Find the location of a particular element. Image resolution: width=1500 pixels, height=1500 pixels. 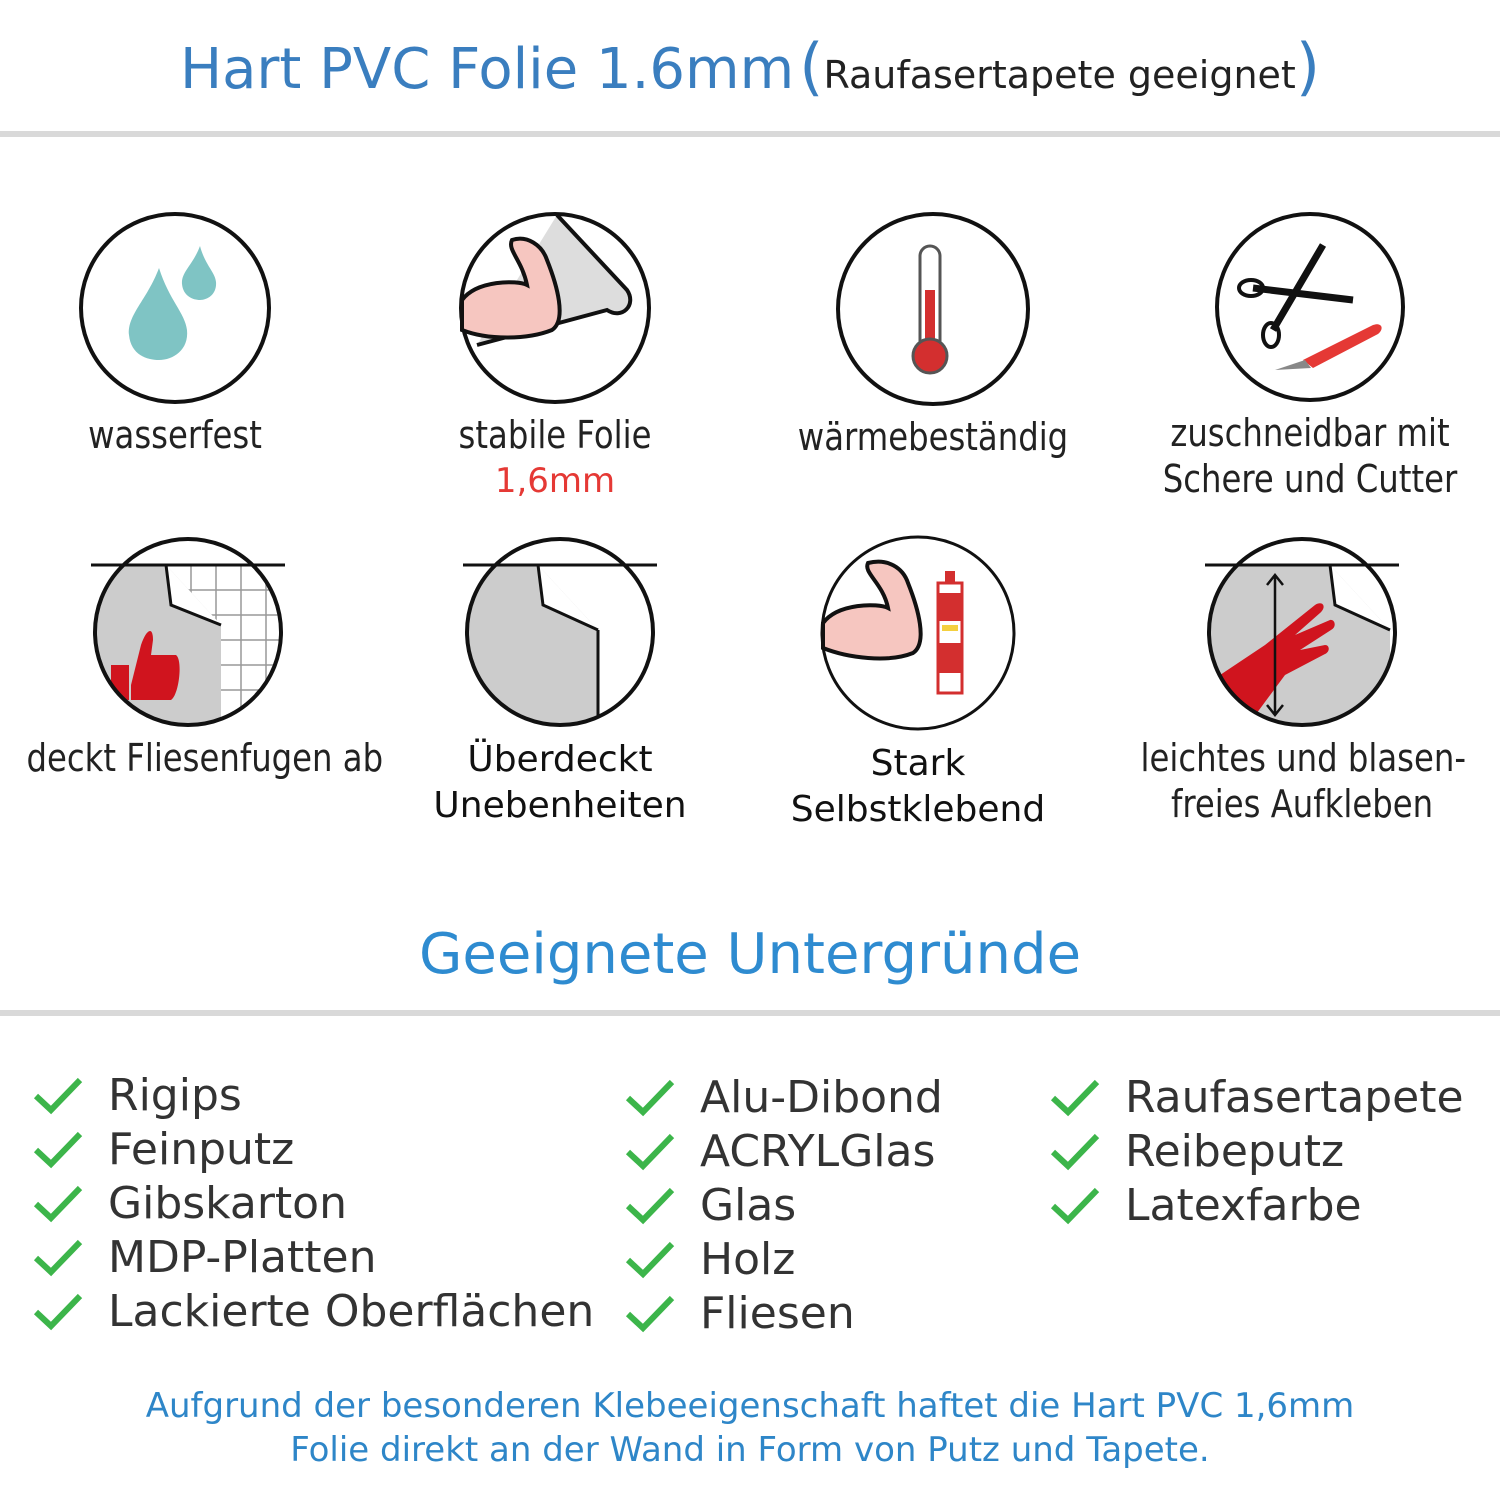

feature-waterproof: wasserfest is located at coordinates (182, 334).